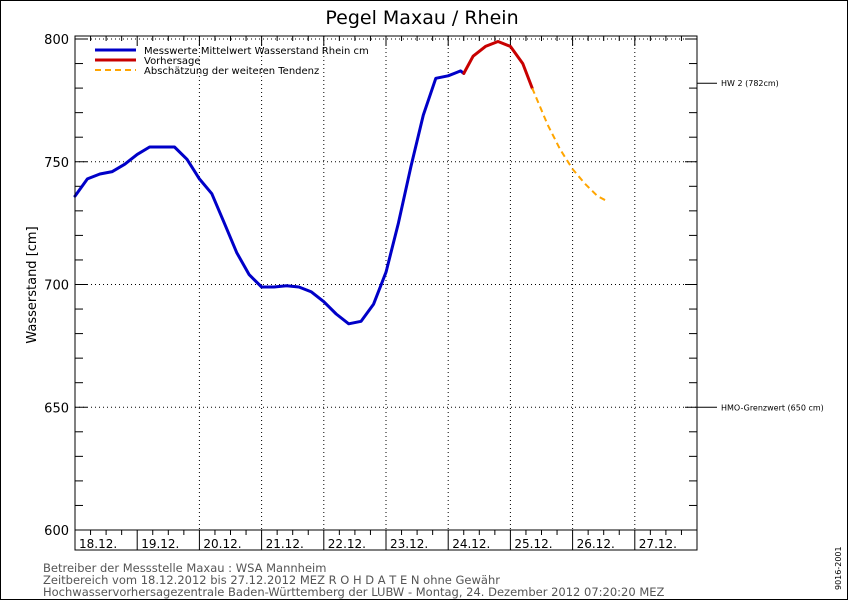  I want to click on y-axis-label: Wasserstand [cm], so click(32, 284).